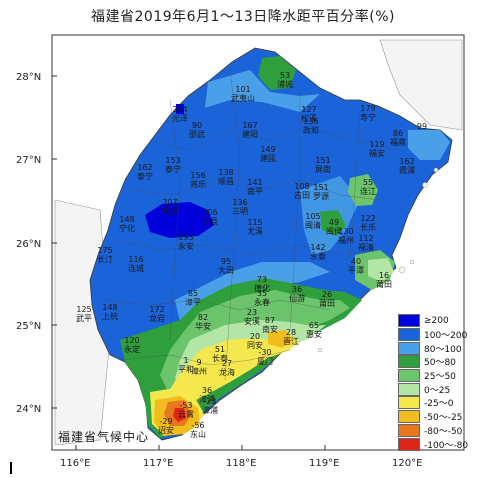 This screenshot has height=478, width=486. What do you see at coordinates (135, 259) in the screenshot?
I see `station-value: 116` at bounding box center [135, 259].